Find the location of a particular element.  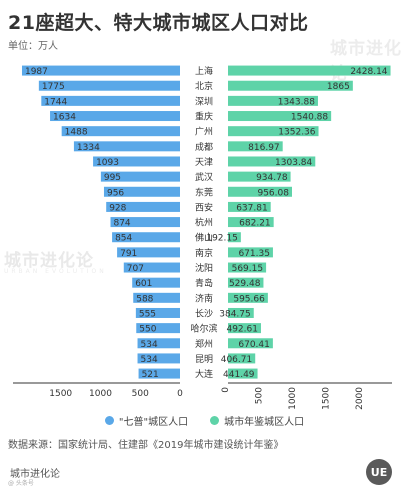

bar-label-yearbook: 956.08 is located at coordinates (273, 193).